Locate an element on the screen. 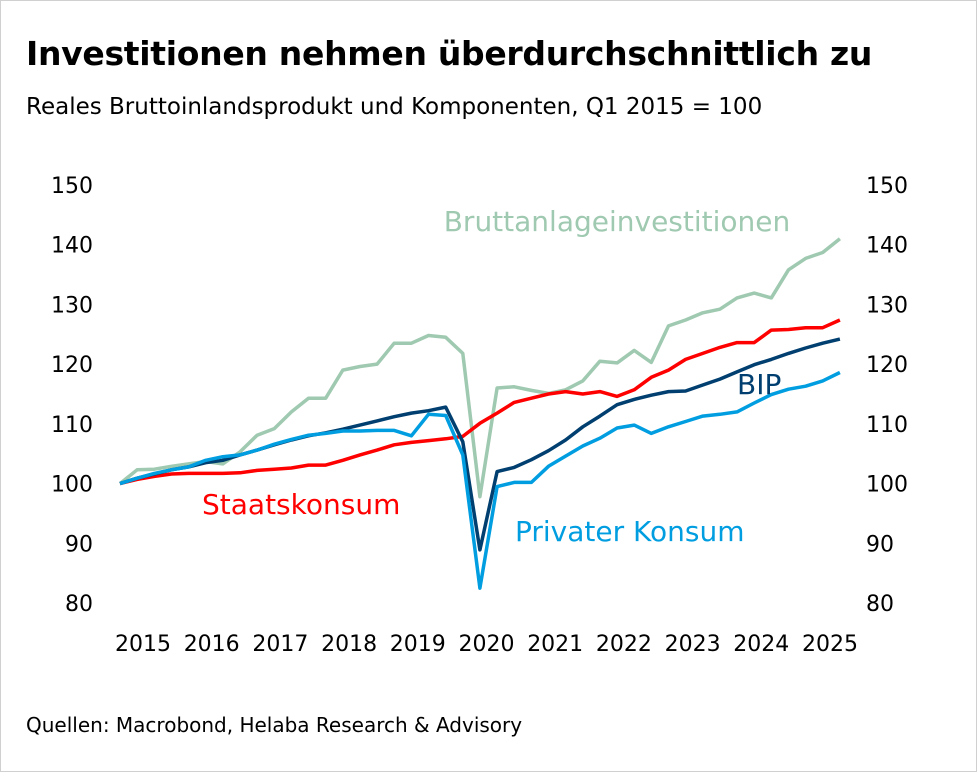 The width and height of the screenshot is (977, 772). x-tick: 2018 is located at coordinates (349, 644).